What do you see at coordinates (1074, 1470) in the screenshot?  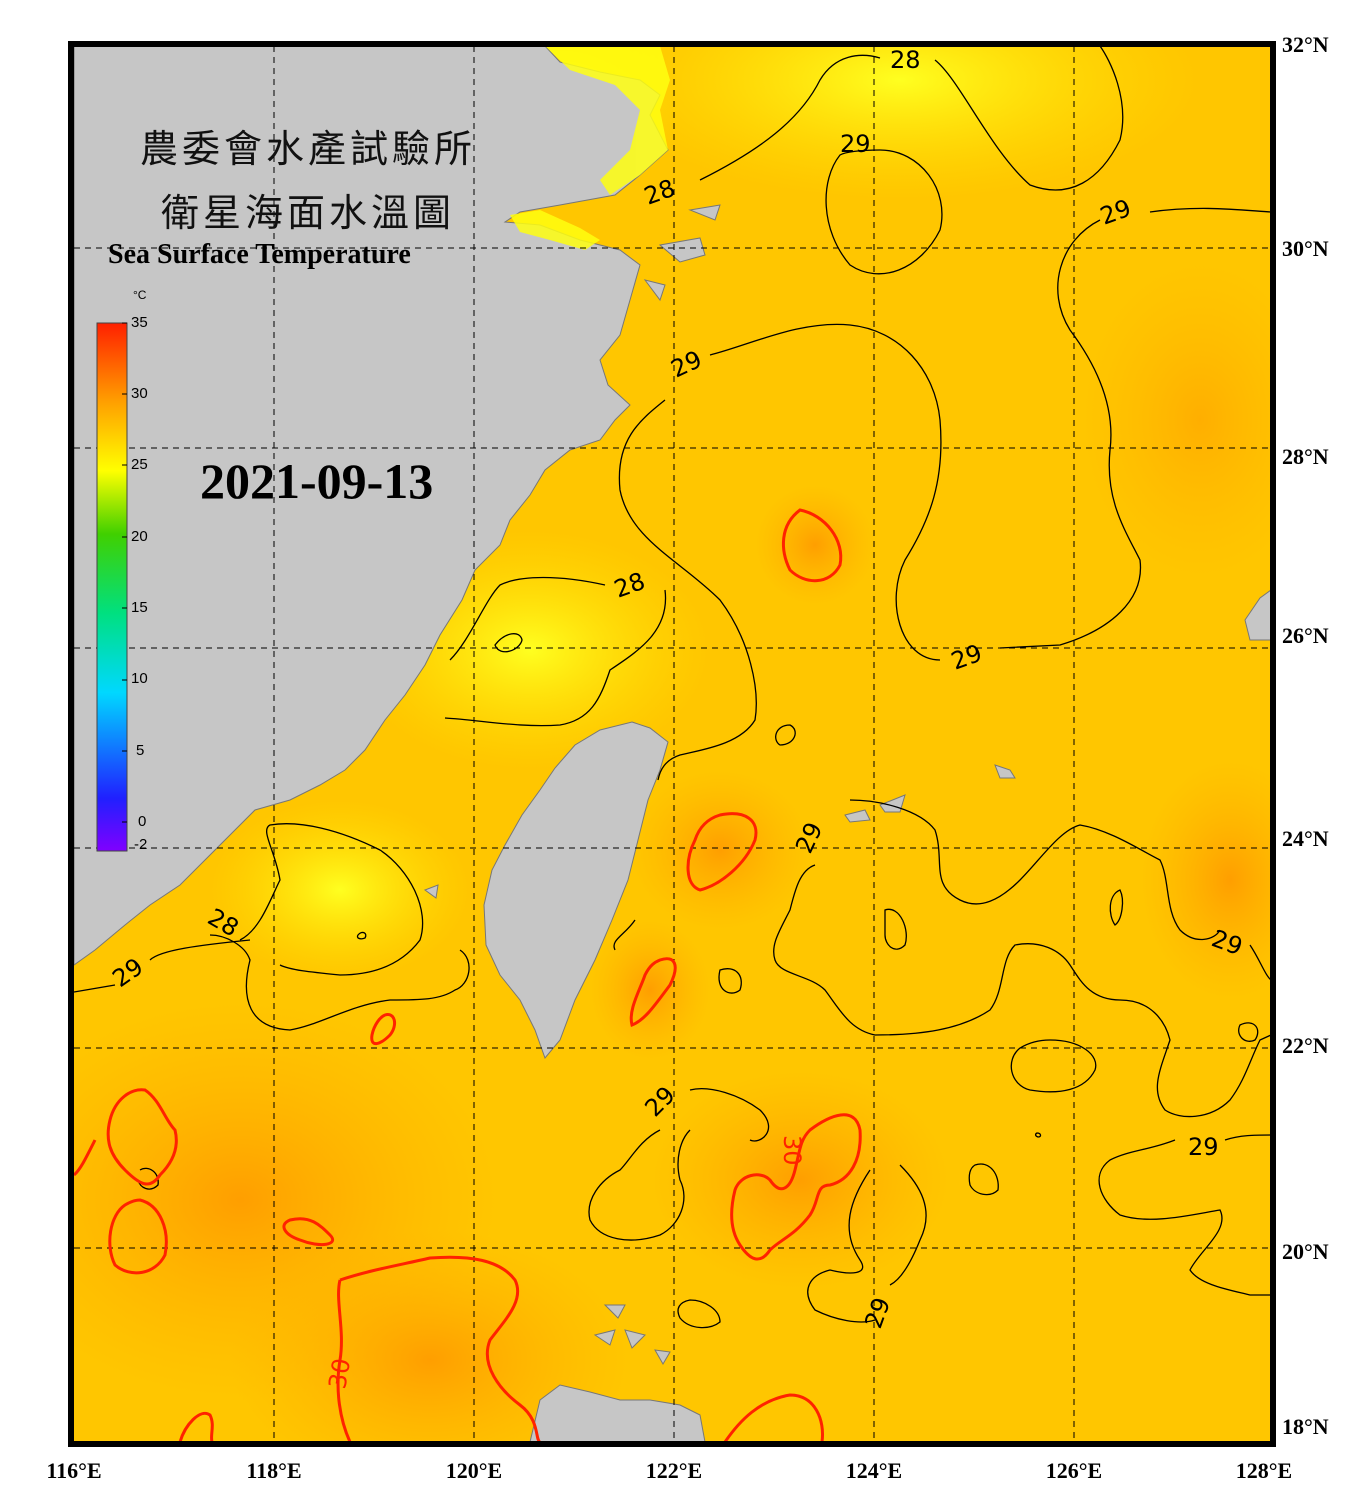 I see `lon-label: 126°E` at bounding box center [1074, 1470].